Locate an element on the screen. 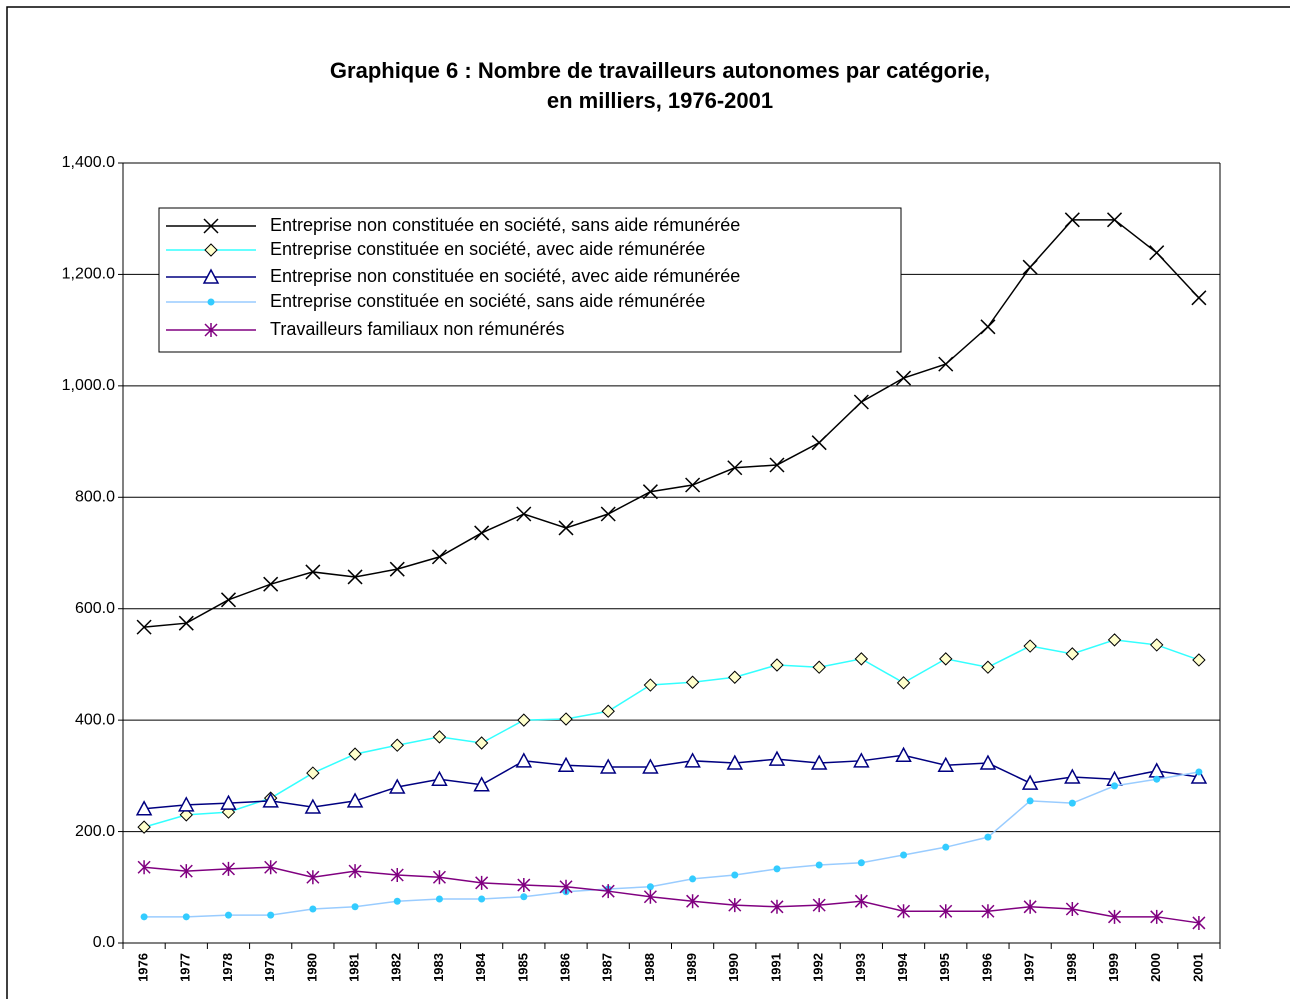  x-tick-label: 1988 is located at coordinates (649, 967).